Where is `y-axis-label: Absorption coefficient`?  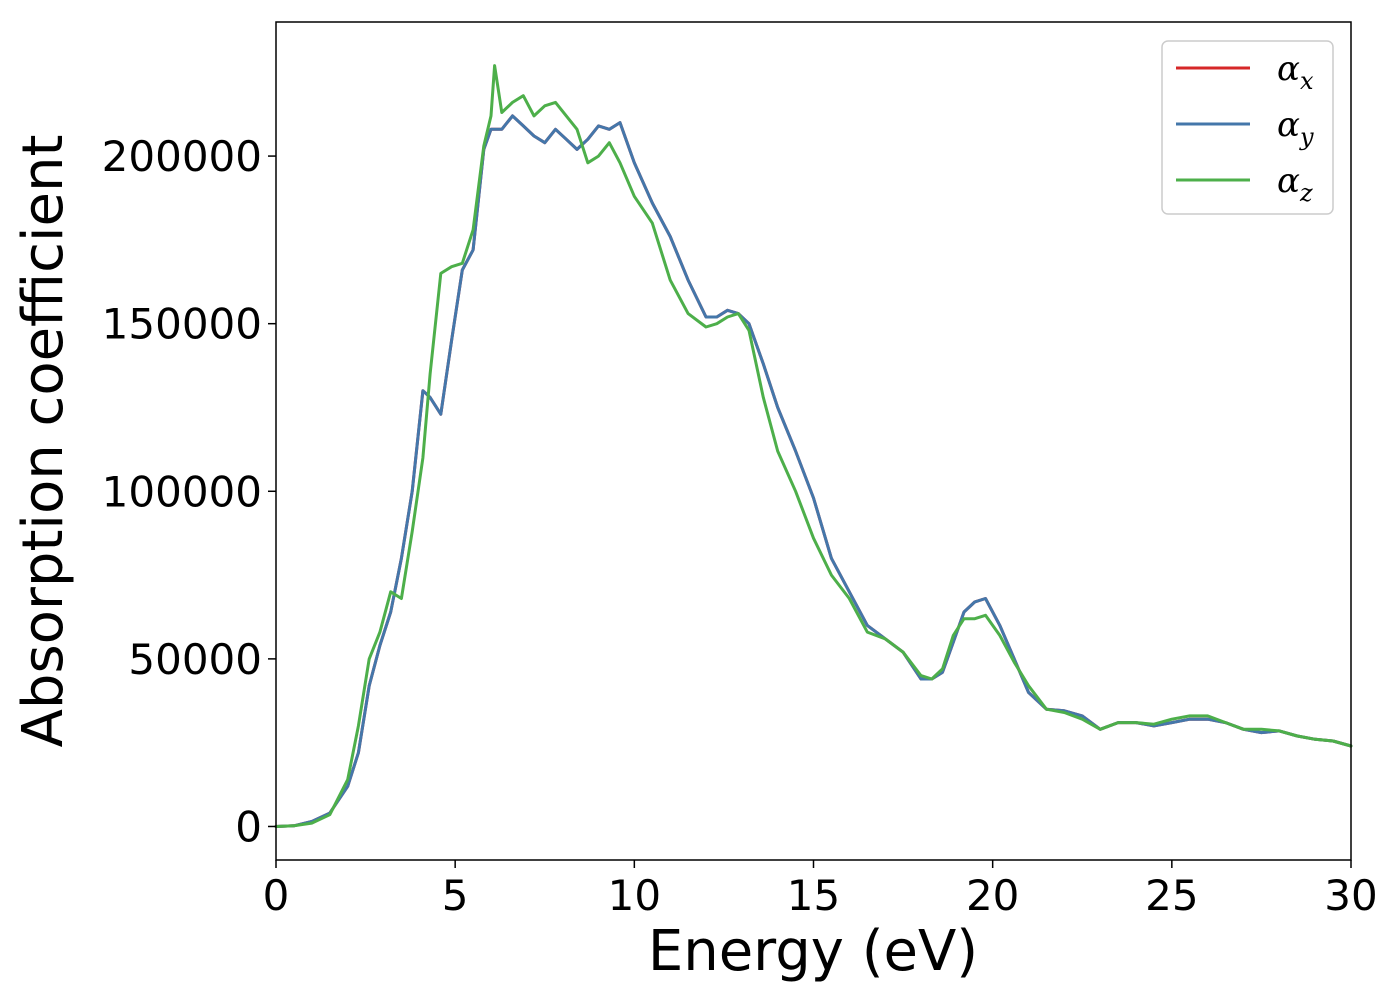
y-axis-label: Absorption coefficient is located at coordinates (43, 441).